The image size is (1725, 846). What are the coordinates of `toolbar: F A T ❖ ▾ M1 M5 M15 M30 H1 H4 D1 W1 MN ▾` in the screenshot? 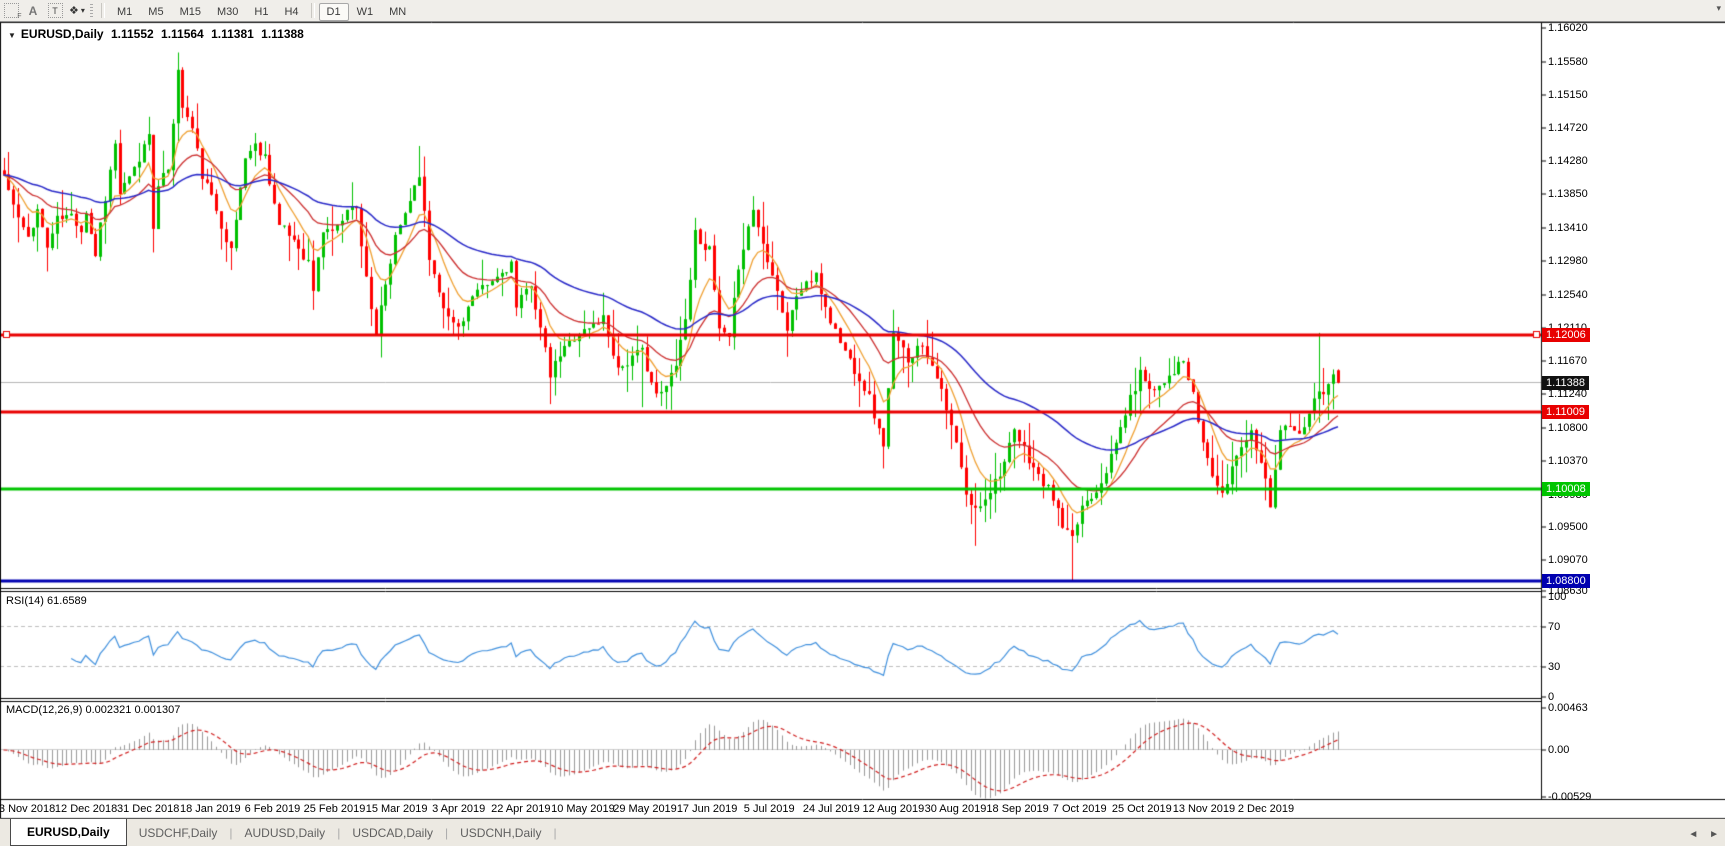 It's located at (862, 11).